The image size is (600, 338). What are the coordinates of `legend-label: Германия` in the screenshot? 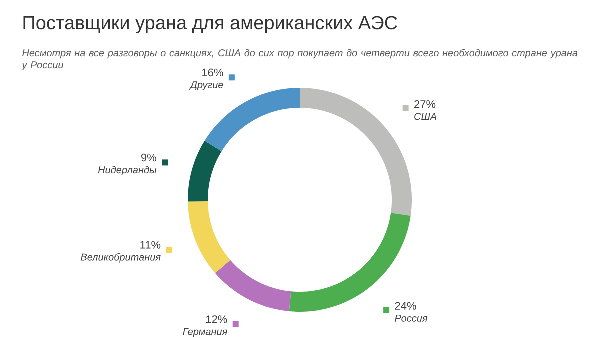 It's located at (205, 333).